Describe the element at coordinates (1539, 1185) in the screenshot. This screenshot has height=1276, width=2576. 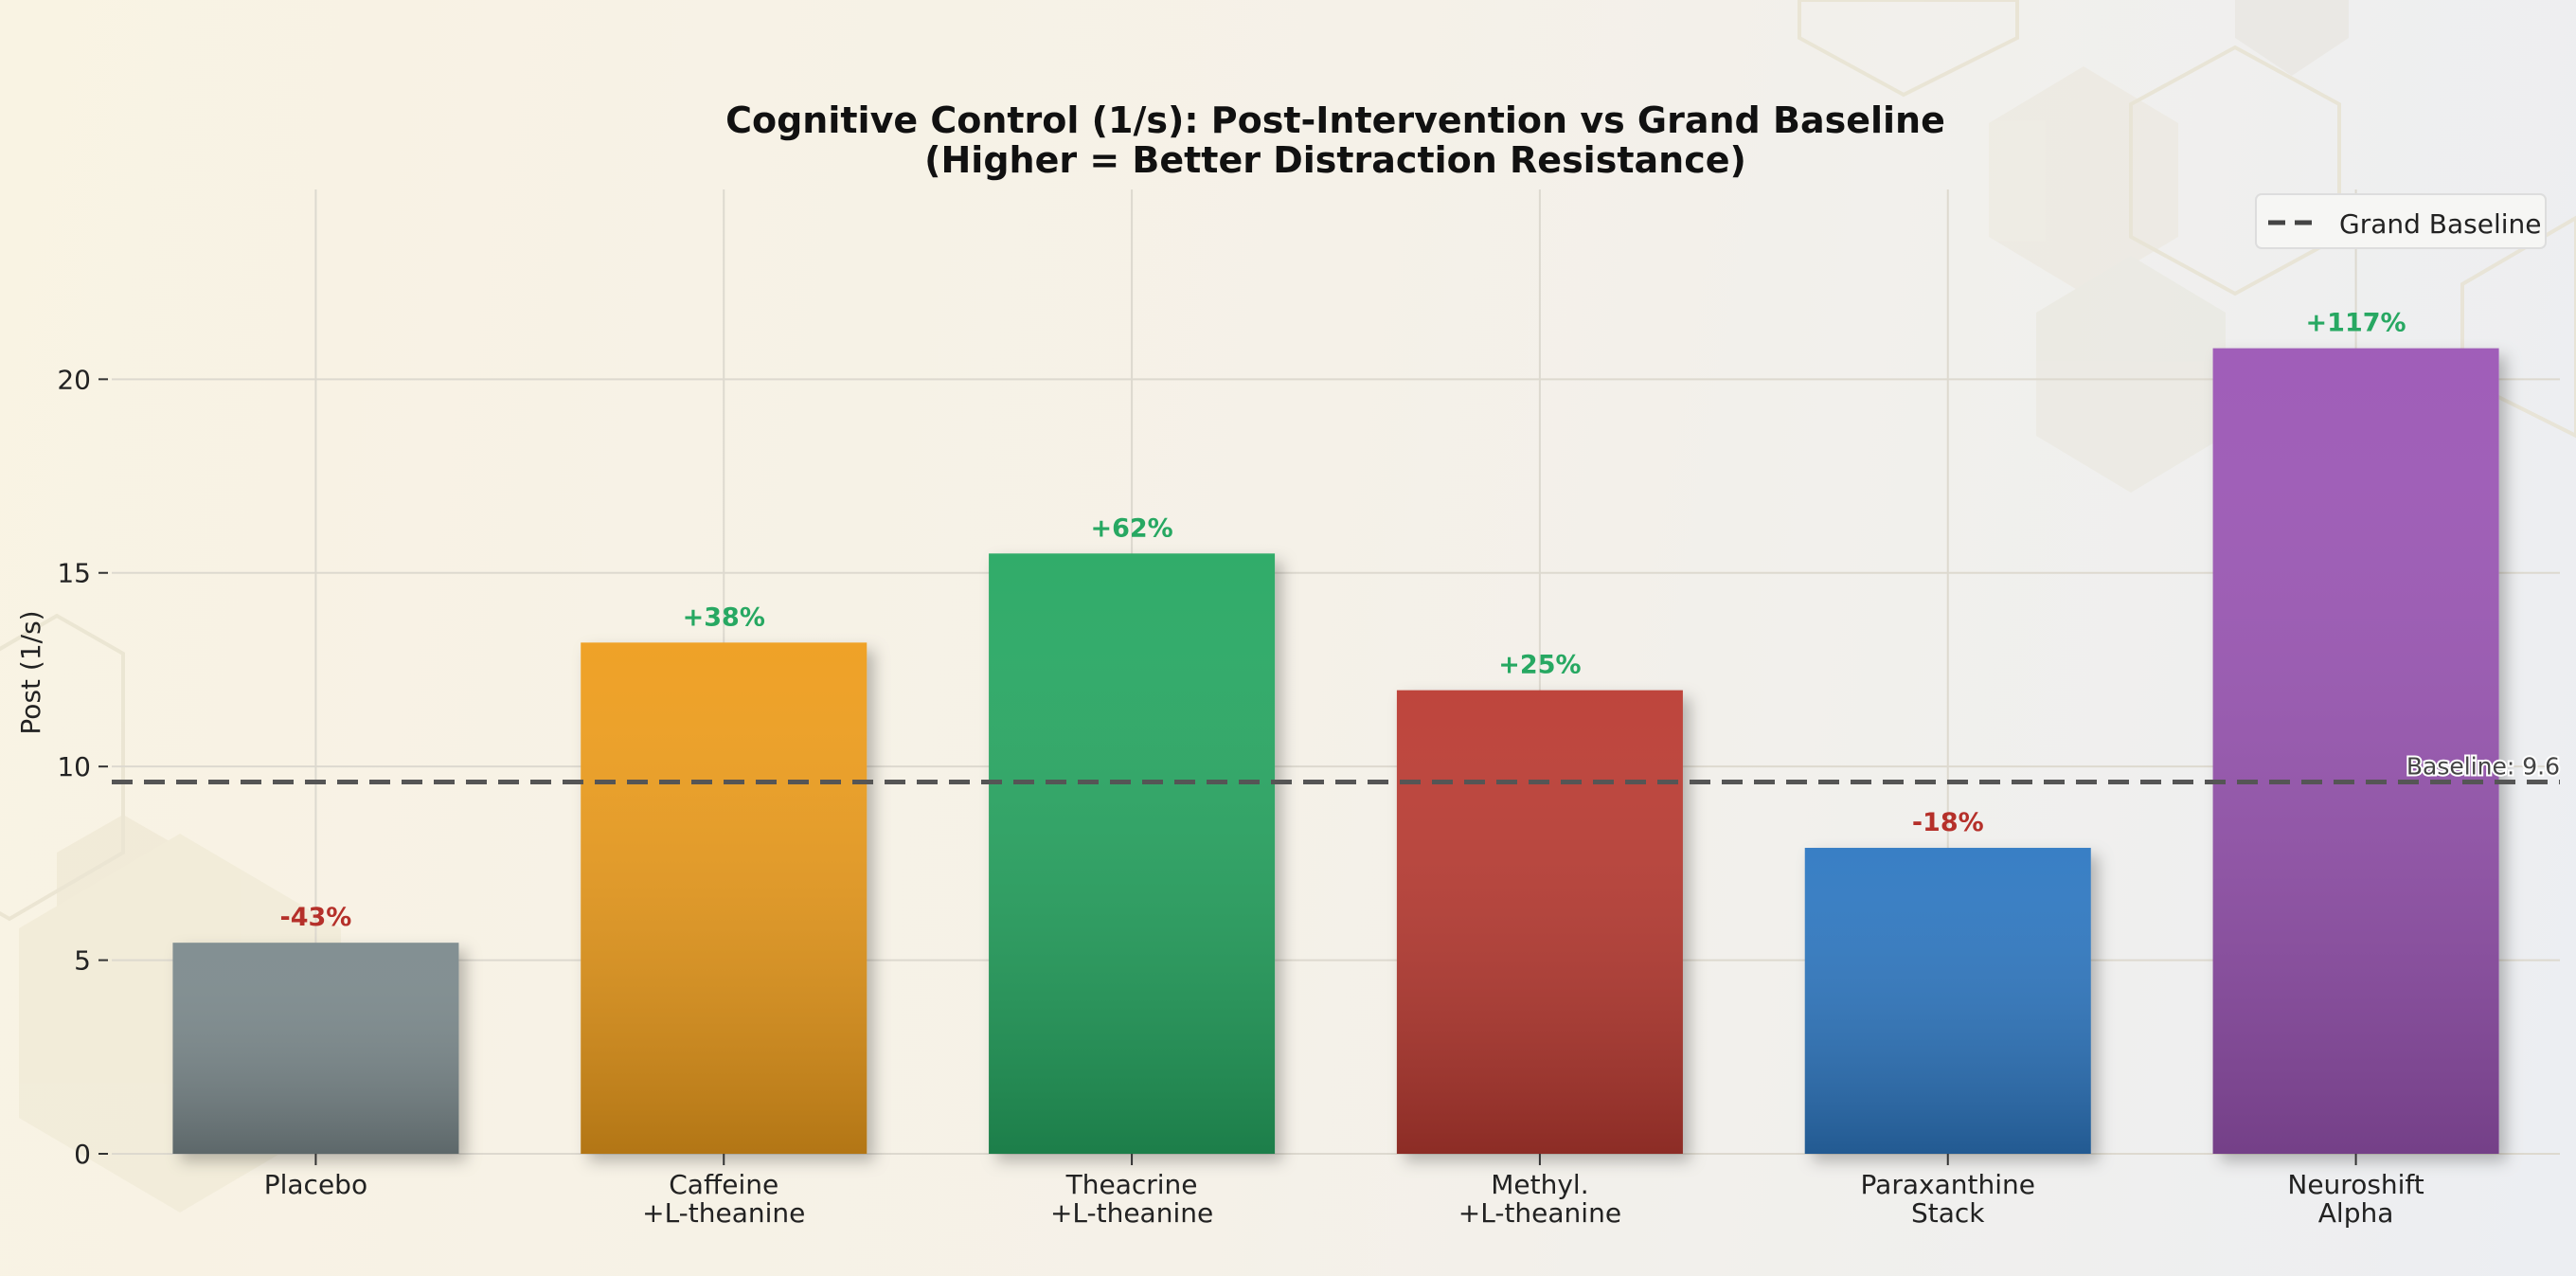
I see `x-tick-label: Methyl.` at that location.